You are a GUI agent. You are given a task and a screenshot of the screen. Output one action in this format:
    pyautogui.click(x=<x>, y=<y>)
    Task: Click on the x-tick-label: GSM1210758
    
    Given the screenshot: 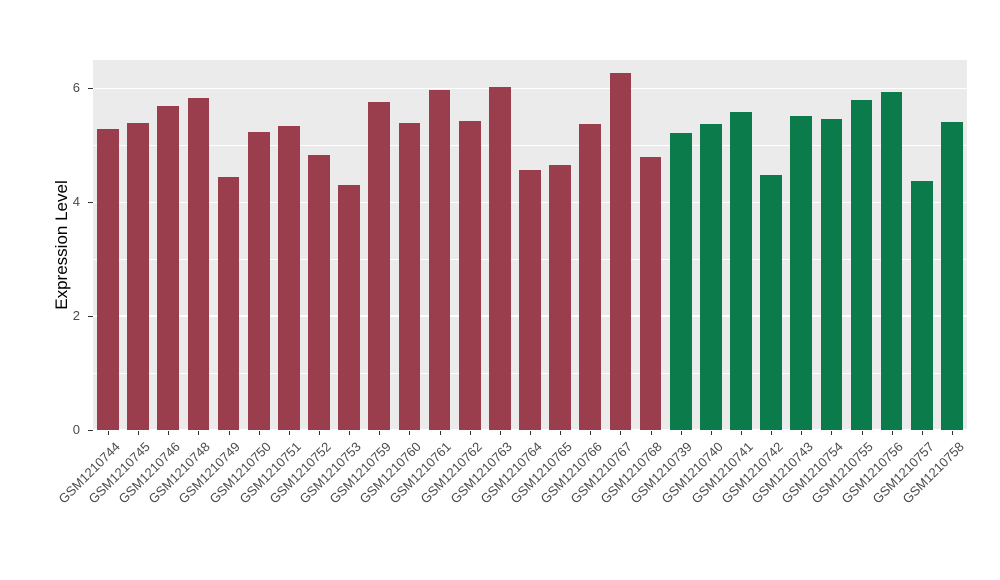 What is the action you would take?
    pyautogui.click(x=933, y=473)
    